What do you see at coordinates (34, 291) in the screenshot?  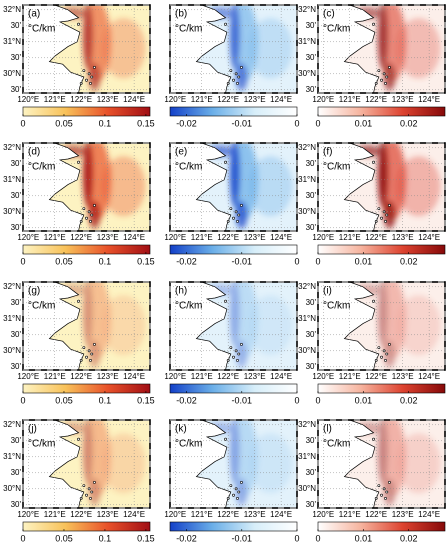 I see `panel-label: (g)` at bounding box center [34, 291].